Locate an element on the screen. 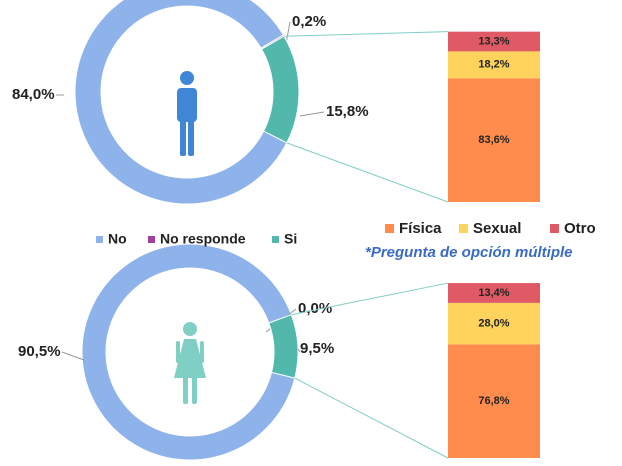 The image size is (622, 466). data-label: 0,2% is located at coordinates (309, 21).